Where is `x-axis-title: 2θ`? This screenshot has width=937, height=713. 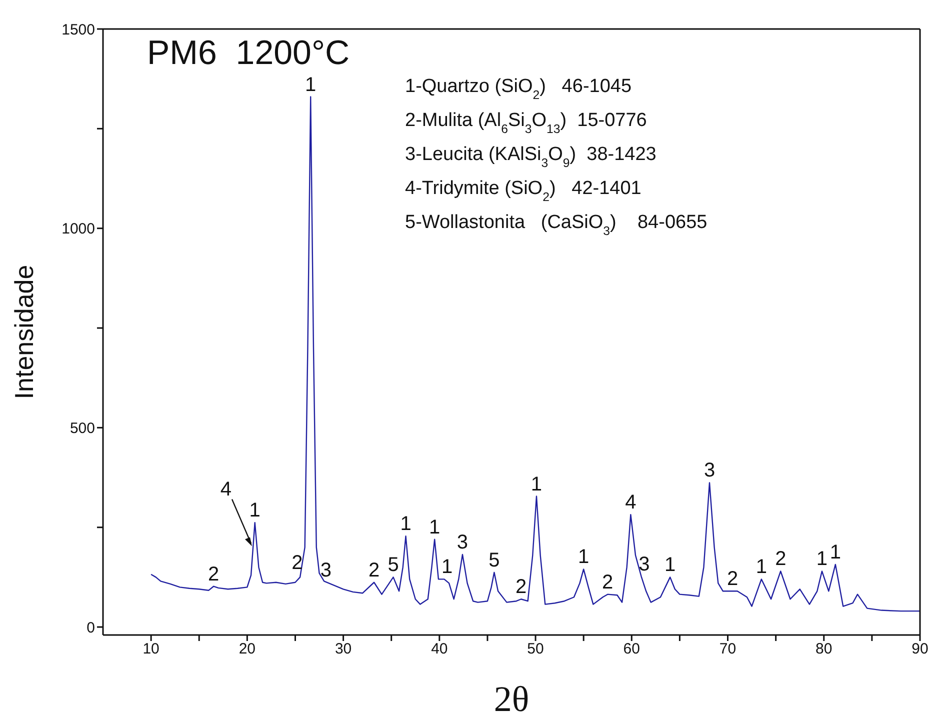 x-axis-title: 2θ is located at coordinates (512, 696).